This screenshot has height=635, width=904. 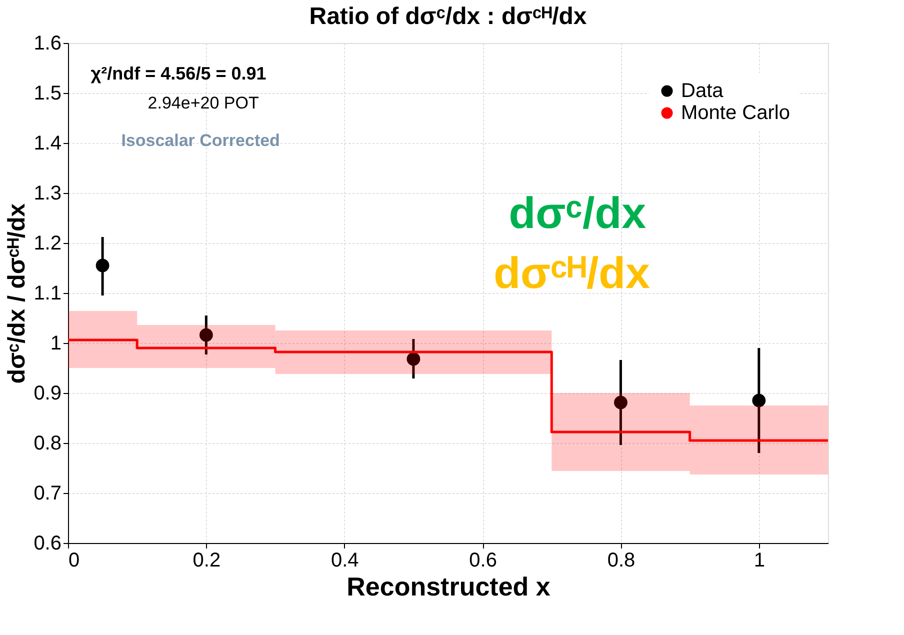 I want to click on x-tick-label: 1, so click(x=759, y=561).